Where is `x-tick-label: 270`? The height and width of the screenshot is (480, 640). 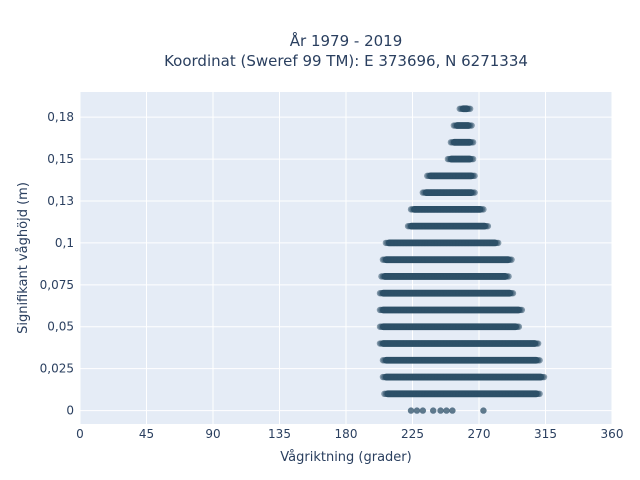
x-tick-label: 270 is located at coordinates (479, 434).